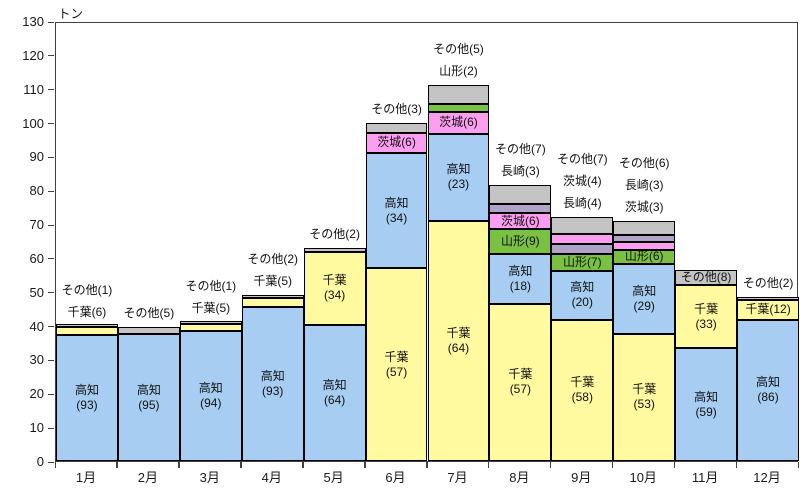 Image resolution: width=806 pixels, height=491 pixels. What do you see at coordinates (582, 159) in the screenshot?
I see `bar-above-label: その他(7)` at bounding box center [582, 159].